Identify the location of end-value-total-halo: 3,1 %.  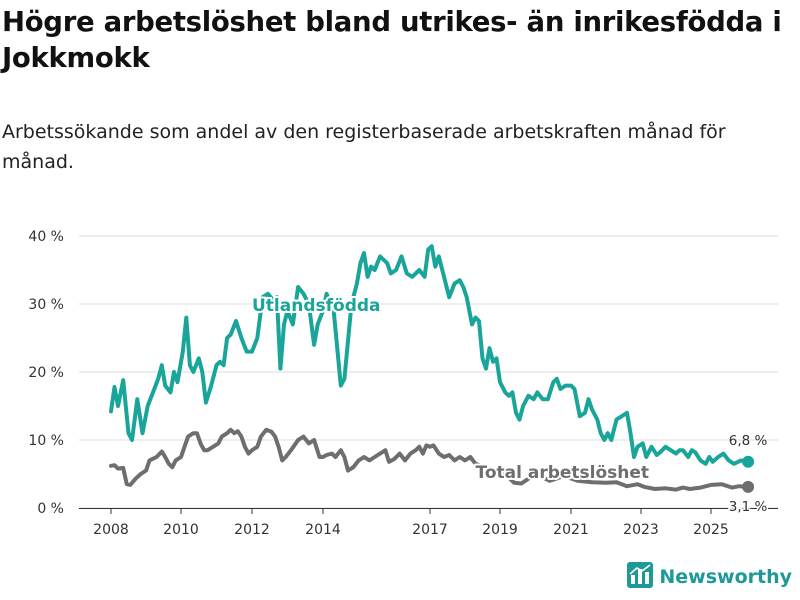
(748, 507).